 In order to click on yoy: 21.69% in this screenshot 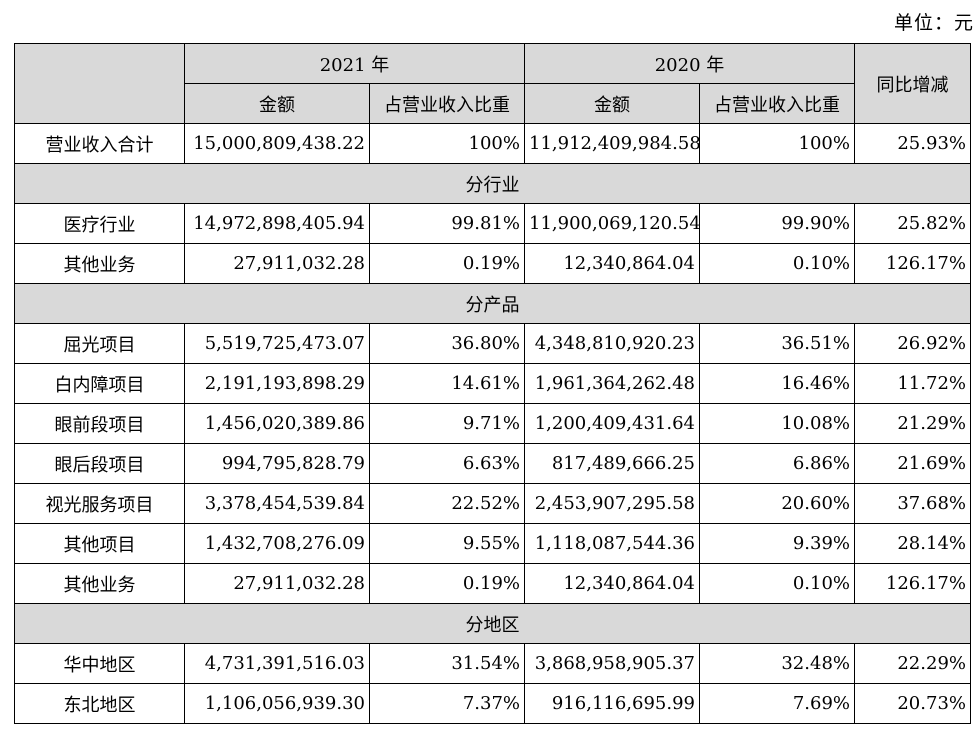, I will do `click(912, 463)`.